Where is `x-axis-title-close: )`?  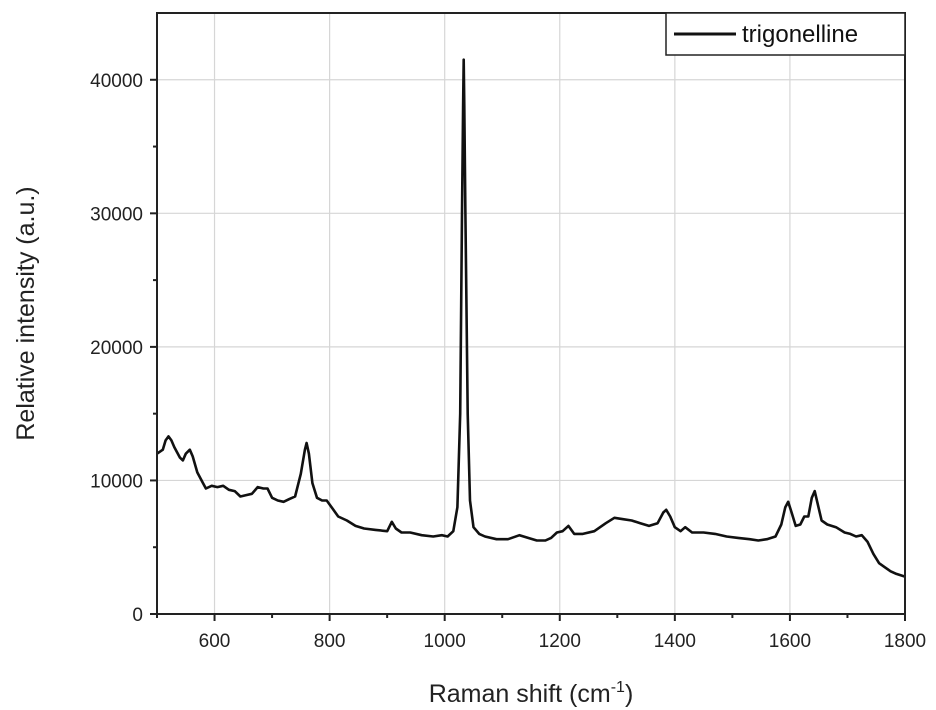 x-axis-title-close: ) is located at coordinates (629, 694).